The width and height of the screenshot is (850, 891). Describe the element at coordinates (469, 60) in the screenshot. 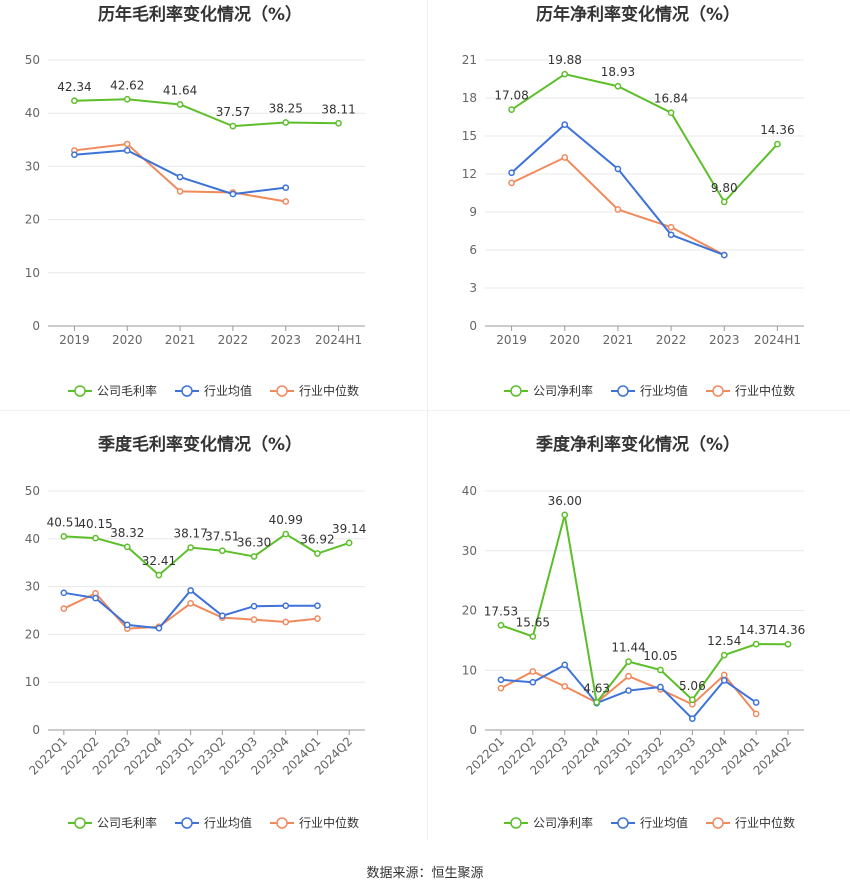

I see `y-tick-label: 21` at that location.